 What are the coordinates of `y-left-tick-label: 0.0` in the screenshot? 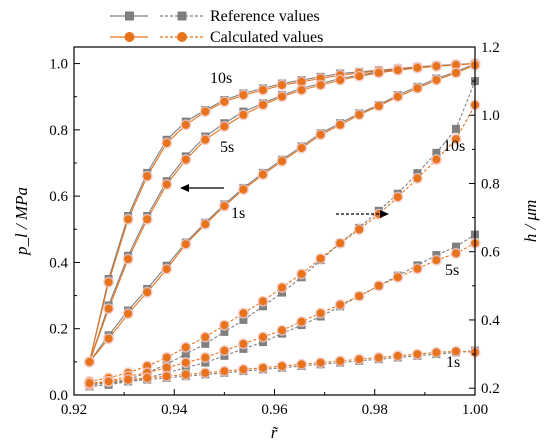 It's located at (58, 396).